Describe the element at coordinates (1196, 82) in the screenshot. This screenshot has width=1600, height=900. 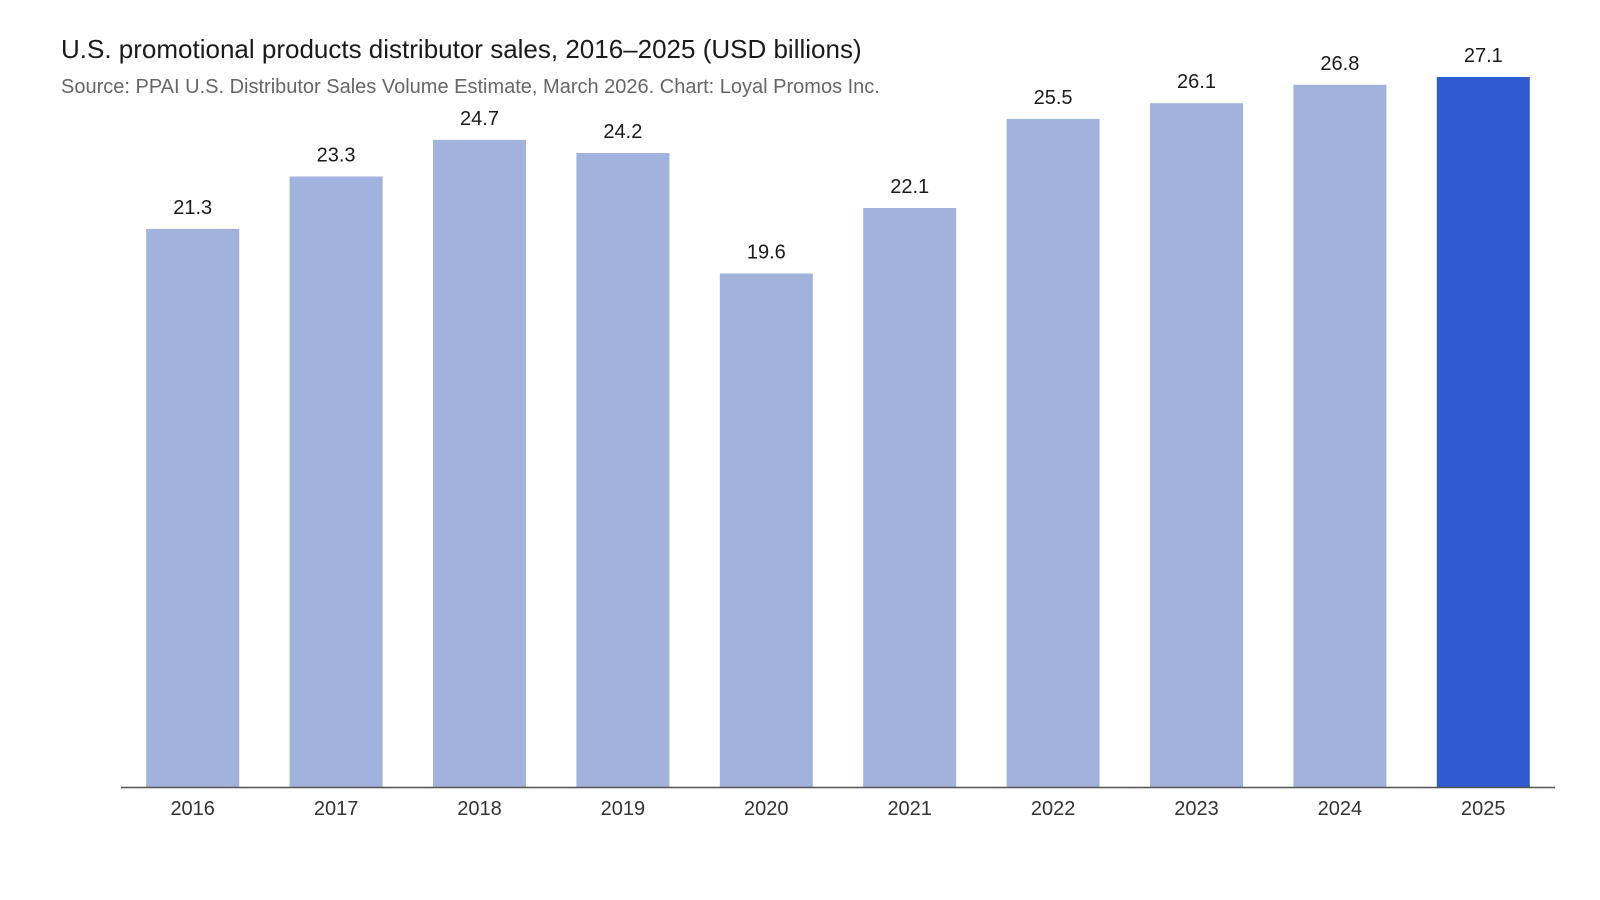
I see `bar-value-label-2023: 26.1` at that location.